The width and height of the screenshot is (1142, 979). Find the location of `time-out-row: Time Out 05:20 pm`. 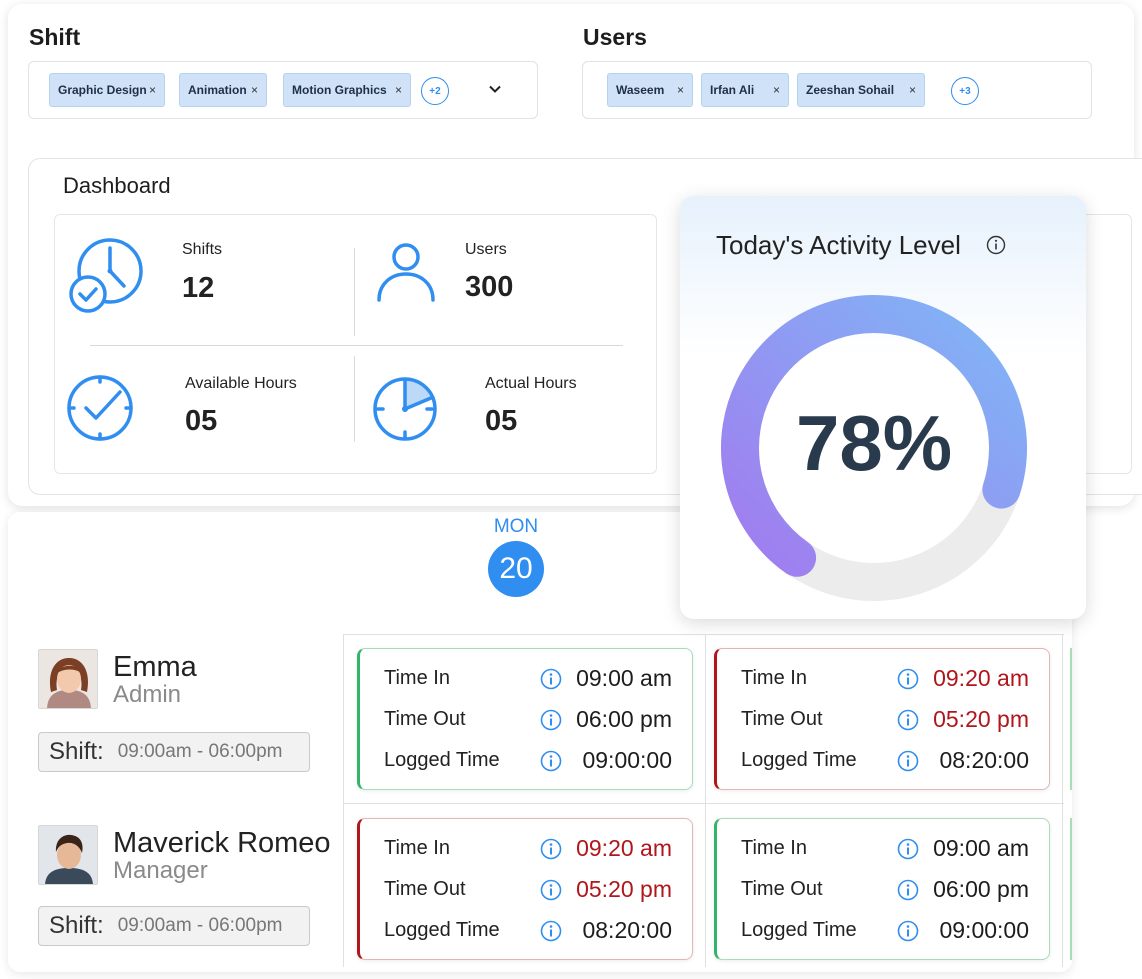

time-out-row: Time Out 05:20 pm is located at coordinates (883, 721).